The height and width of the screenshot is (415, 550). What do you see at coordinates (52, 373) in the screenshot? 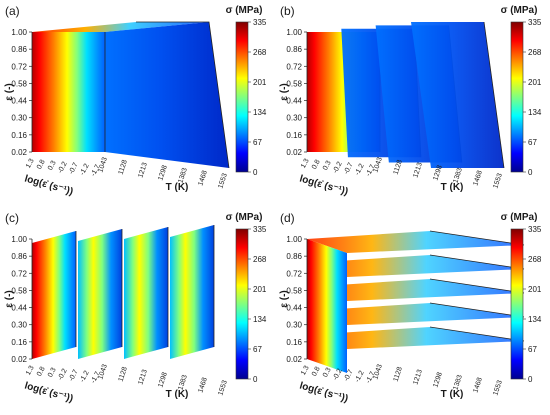
I see `depth-tick-label: 0.3` at bounding box center [52, 373].